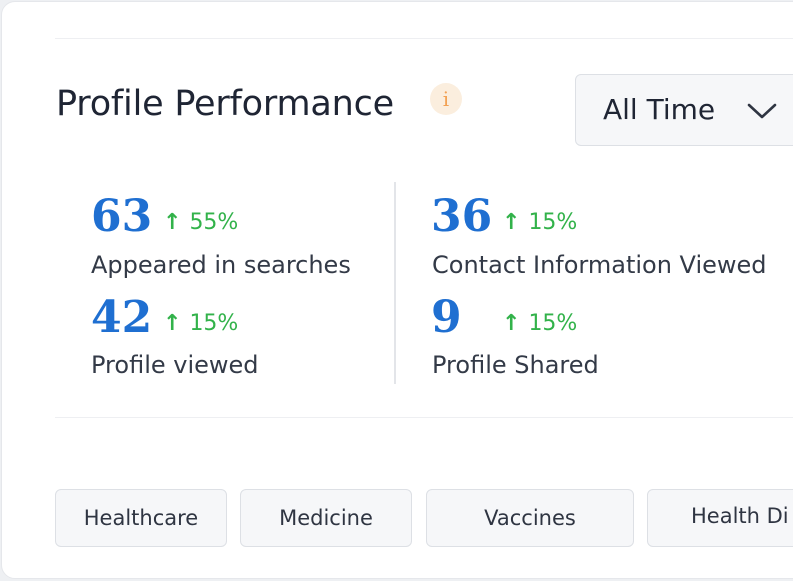  Describe the element at coordinates (446, 99) in the screenshot. I see `info-icon: i` at that location.